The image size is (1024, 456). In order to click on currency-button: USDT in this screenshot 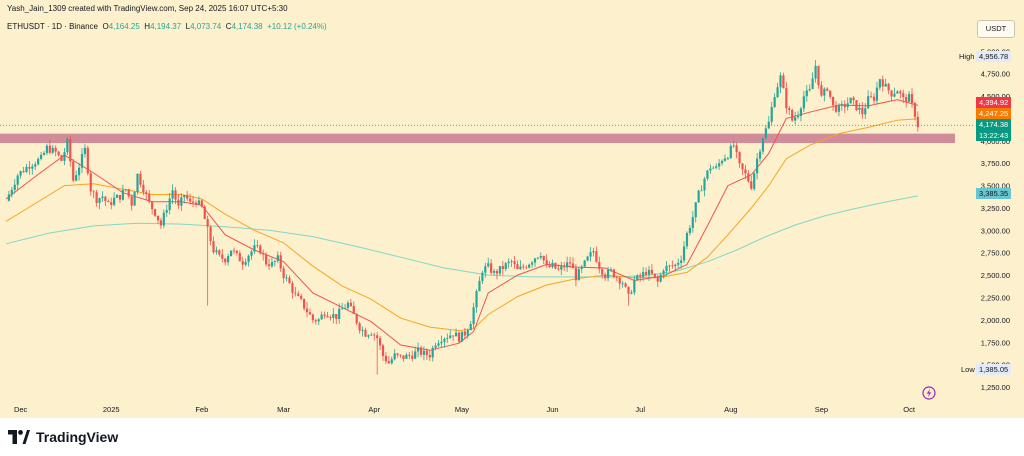, I will do `click(996, 29)`.